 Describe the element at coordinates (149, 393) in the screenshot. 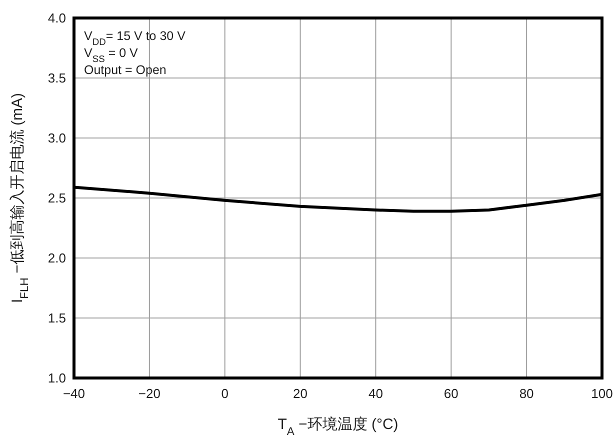

I see `x-tick-label: −20` at that location.